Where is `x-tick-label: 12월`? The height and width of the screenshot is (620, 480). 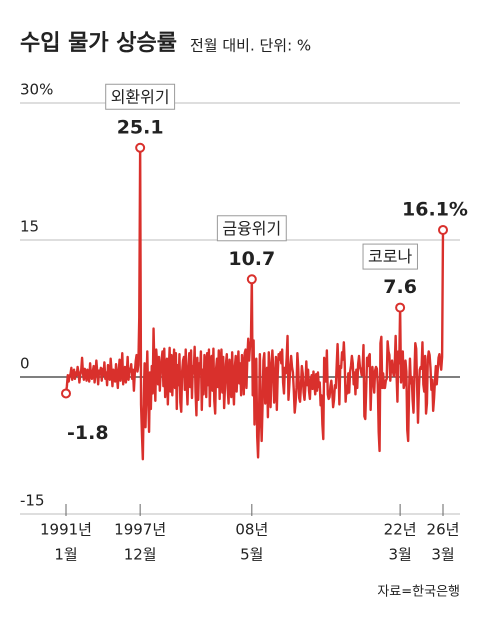 x-tick-label: 12월 is located at coordinates (140, 555).